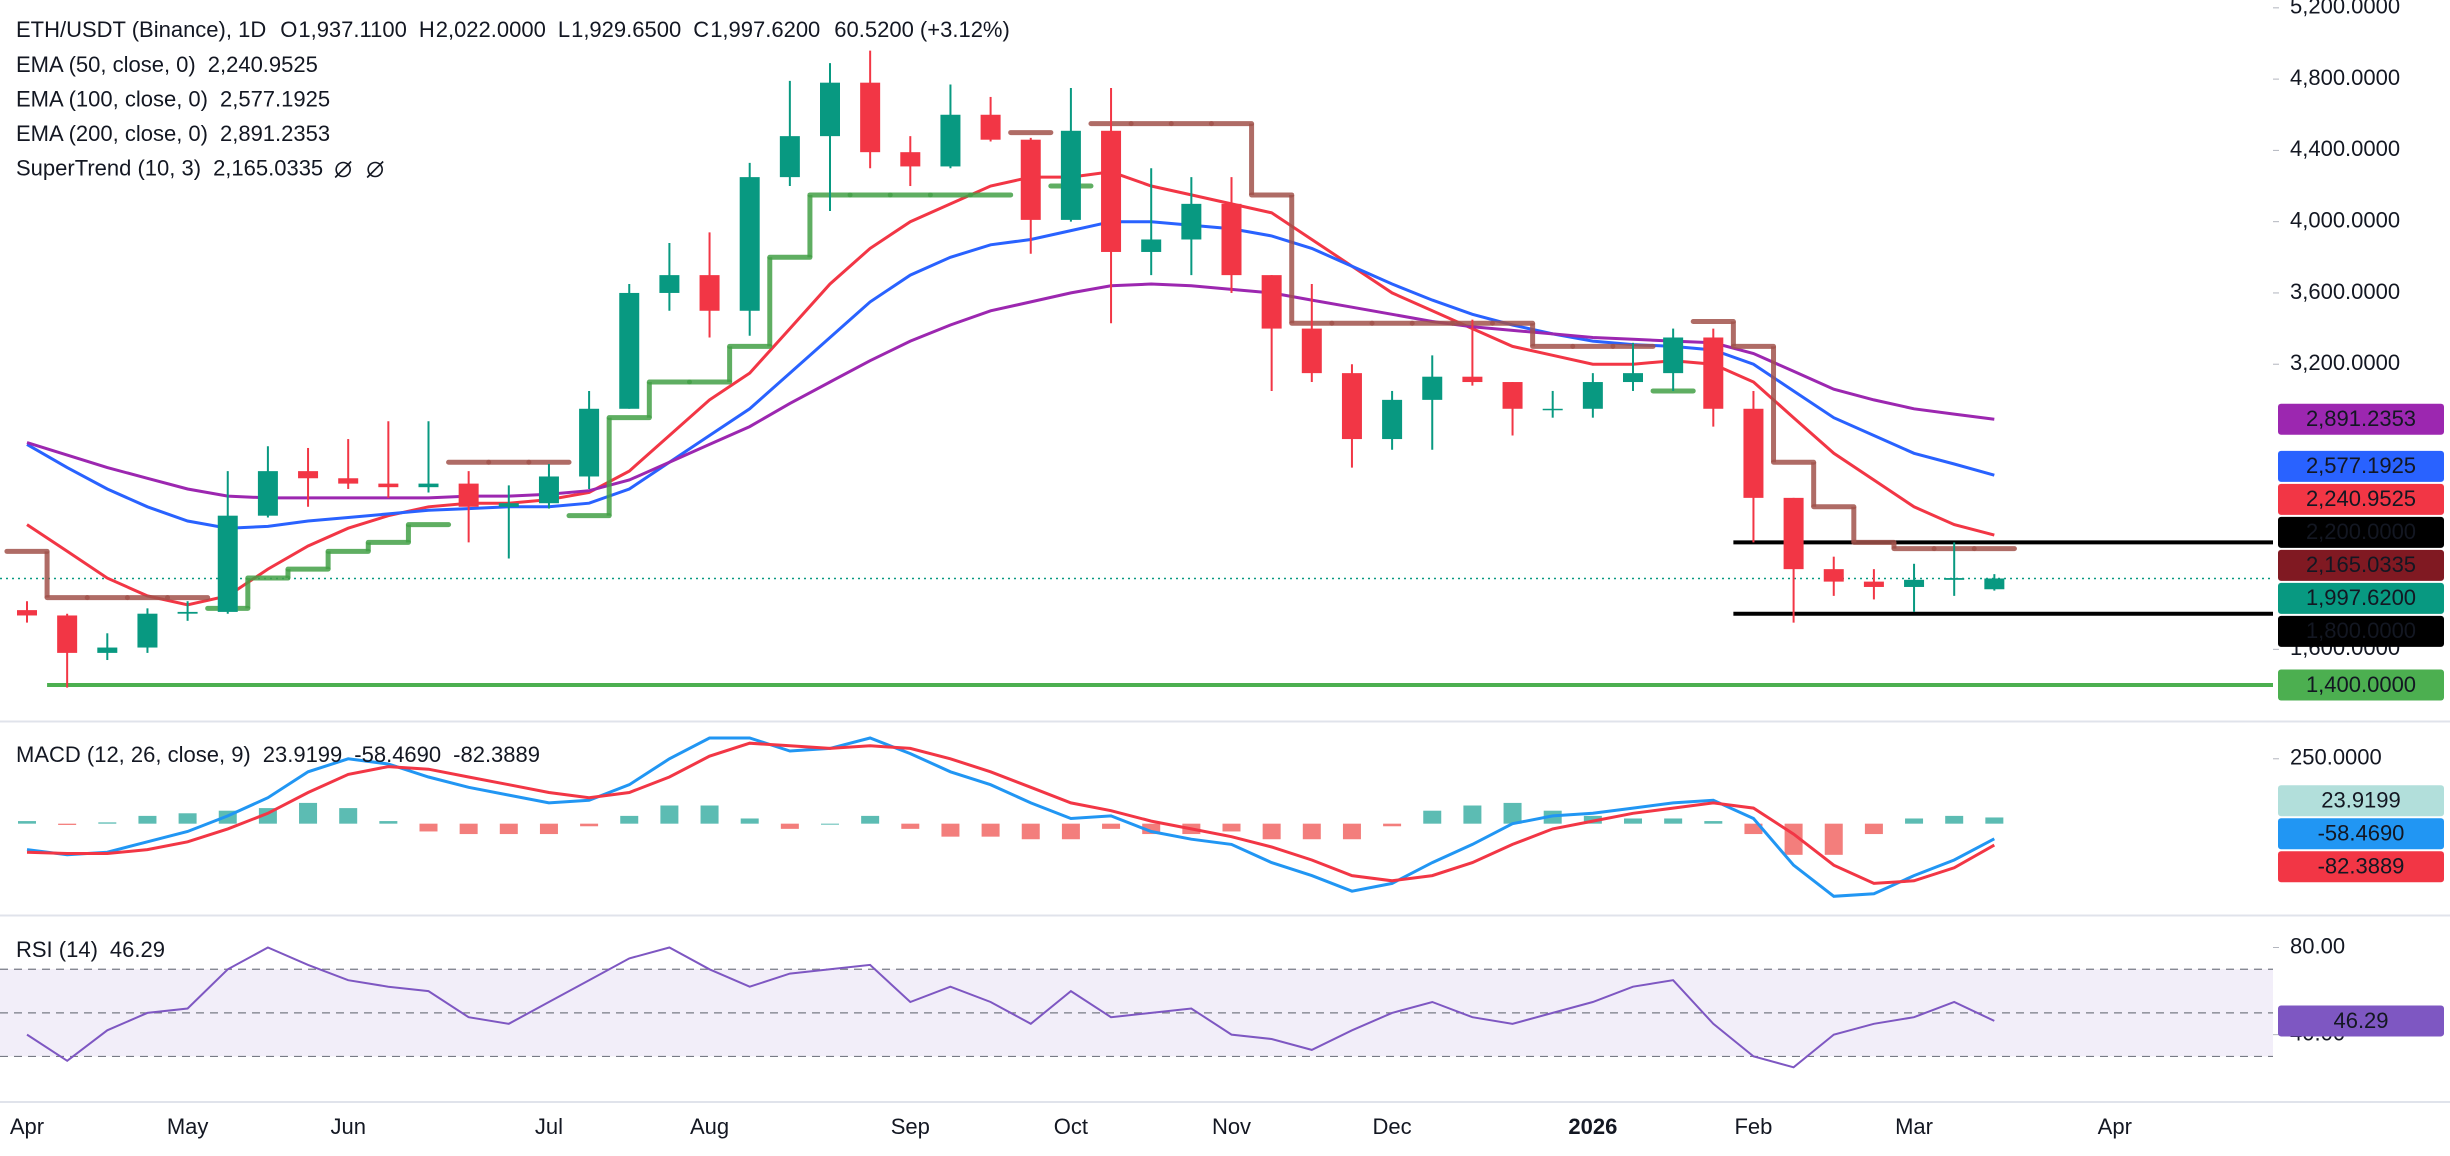 The height and width of the screenshot is (1156, 2450). What do you see at coordinates (496, 754) in the screenshot?
I see `legend-value: -82.3889` at bounding box center [496, 754].